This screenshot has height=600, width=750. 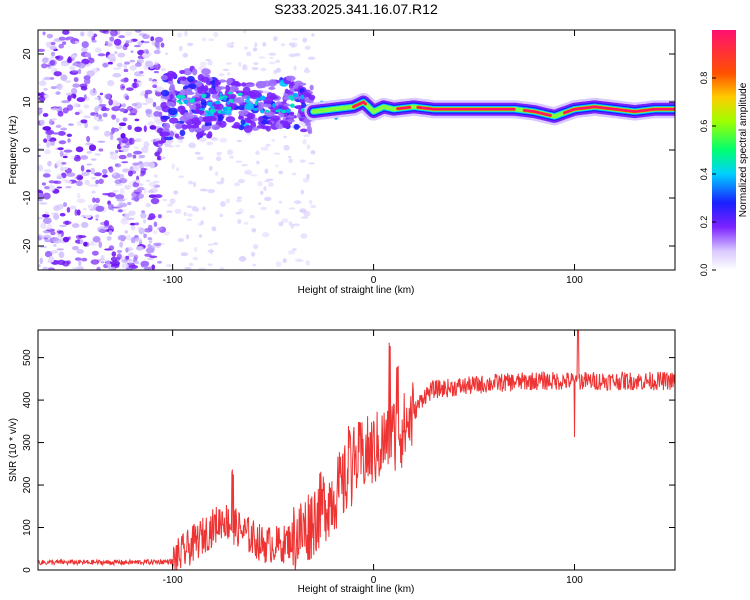 What do you see at coordinates (374, 580) in the screenshot?
I see `x-tick-label: 0` at bounding box center [374, 580].